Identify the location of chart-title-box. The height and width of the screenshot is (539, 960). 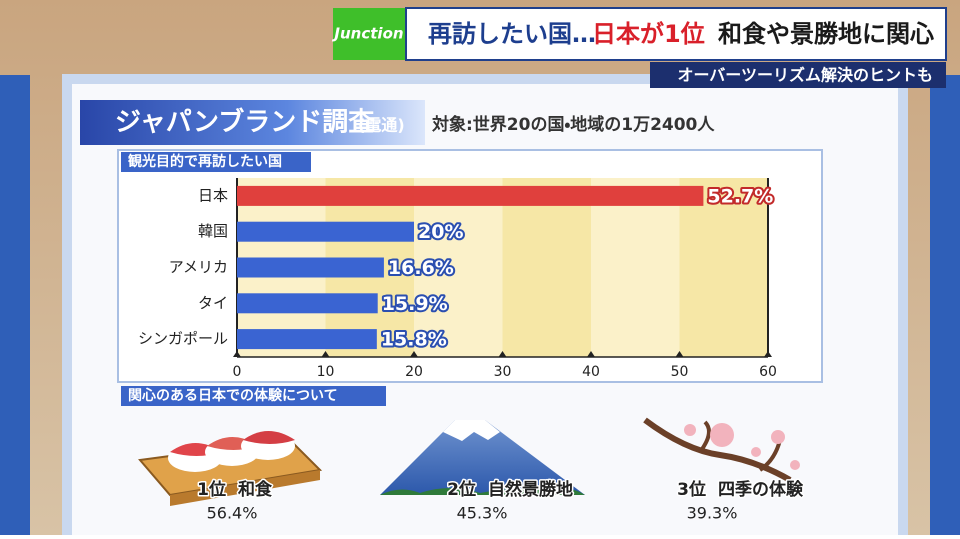
(216, 162).